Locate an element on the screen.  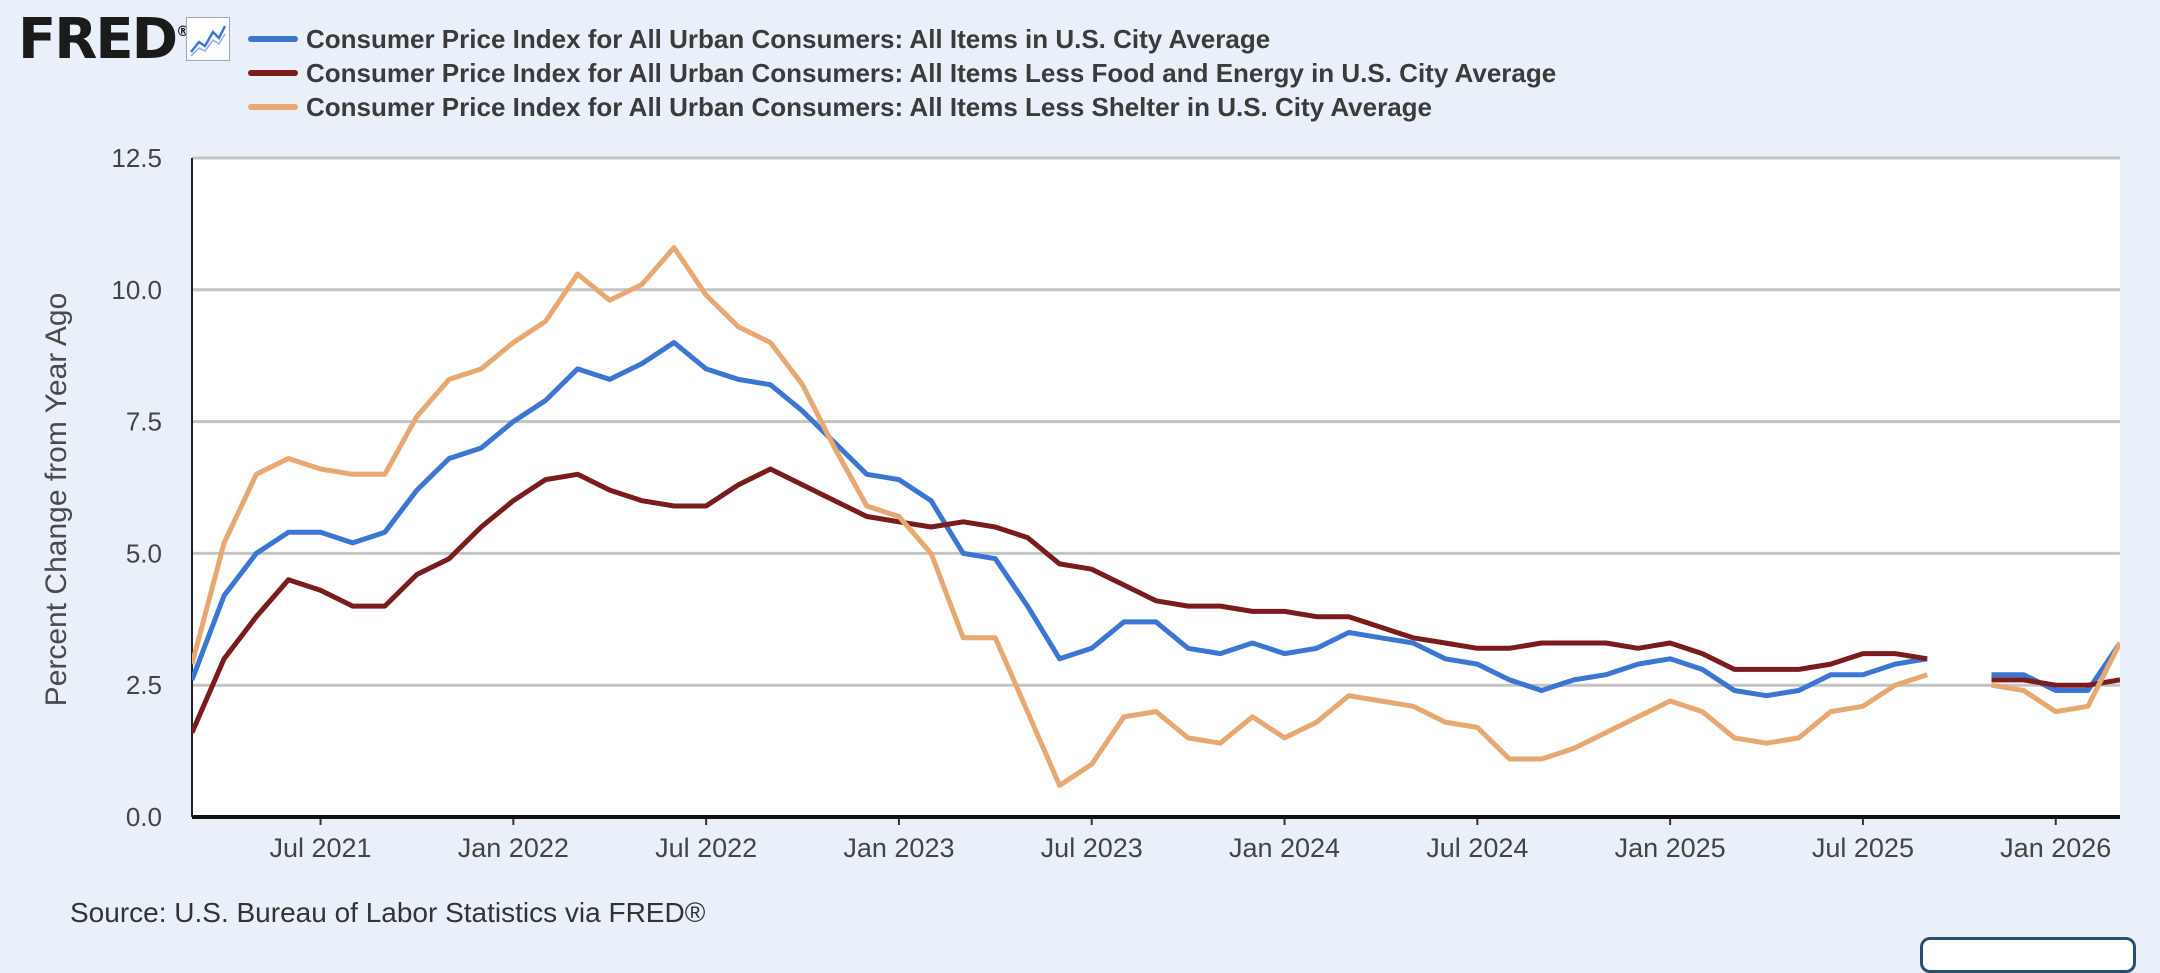
y-tick-label-2: 5.0 is located at coordinates (144, 553).